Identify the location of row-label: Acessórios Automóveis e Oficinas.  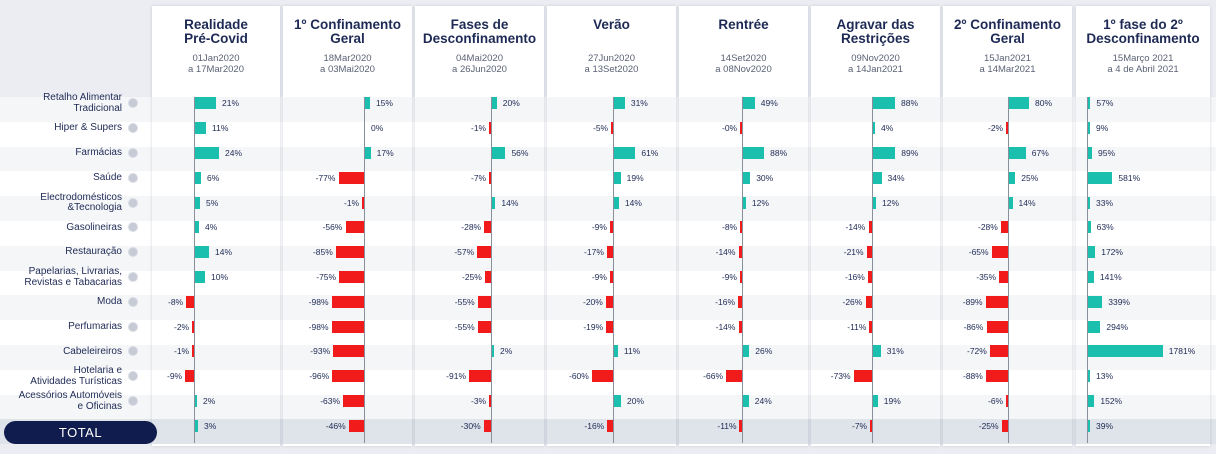
(70, 401).